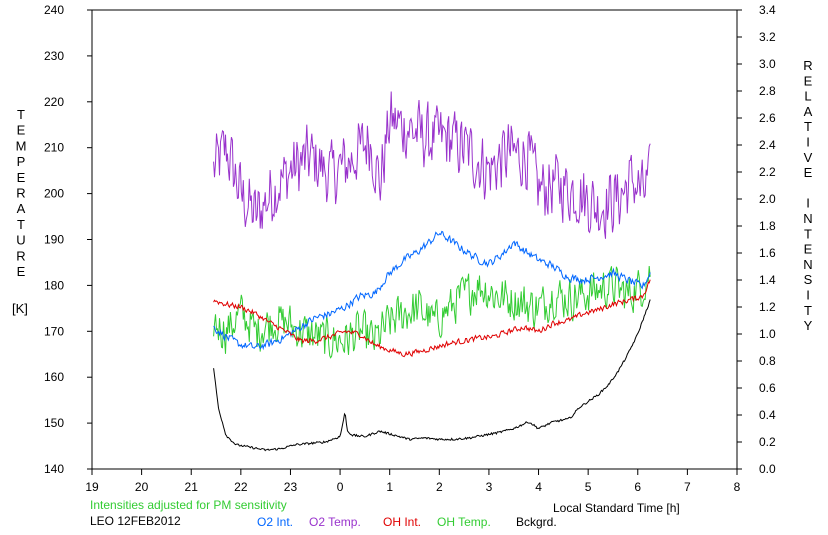 Image resolution: width=828 pixels, height=535 pixels. I want to click on x-tick-label: 22, so click(241, 487).